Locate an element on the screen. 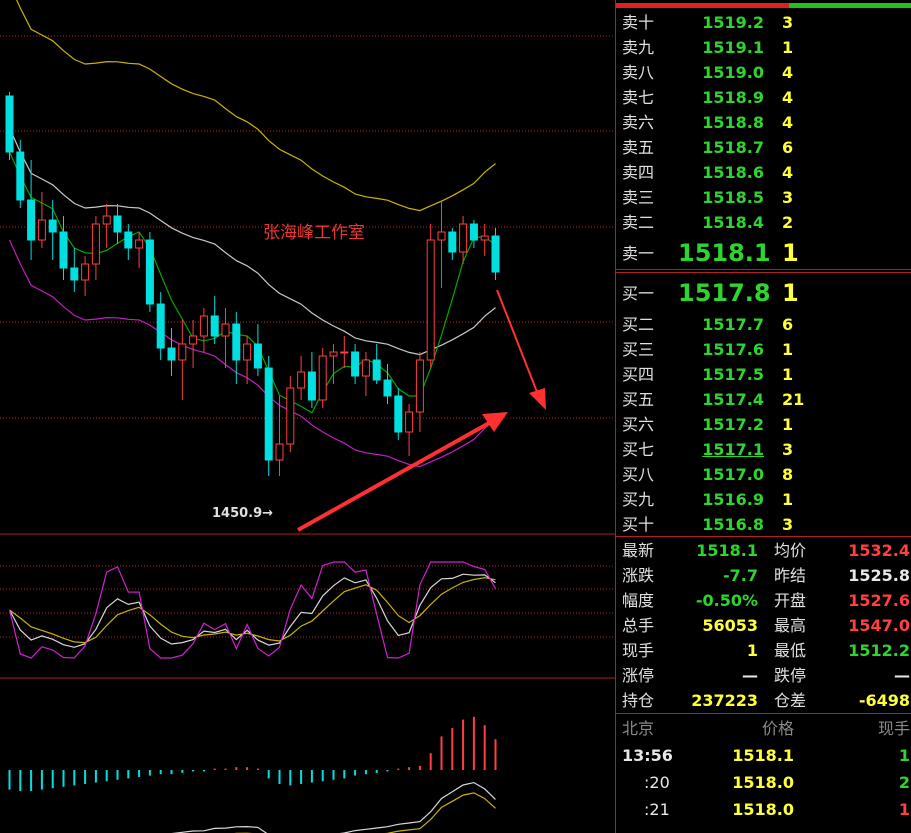 The height and width of the screenshot is (833, 911). ask-price: 1519.2 is located at coordinates (733, 22).